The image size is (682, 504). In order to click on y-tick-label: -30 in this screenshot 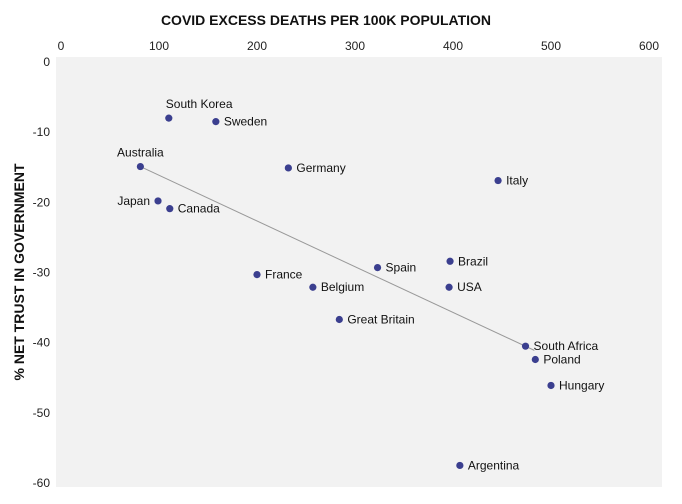, I will do `click(42, 273)`.